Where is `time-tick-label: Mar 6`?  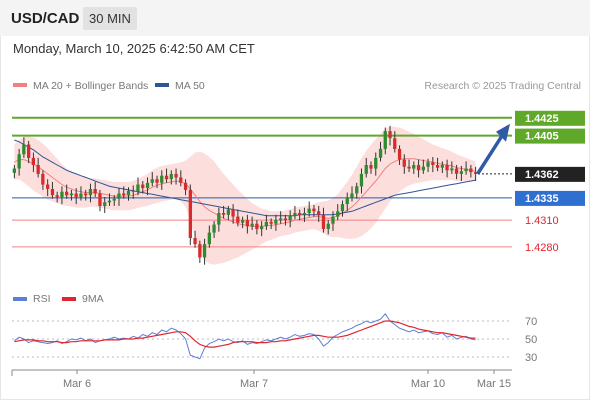 time-tick-label: Mar 6 is located at coordinates (77, 384).